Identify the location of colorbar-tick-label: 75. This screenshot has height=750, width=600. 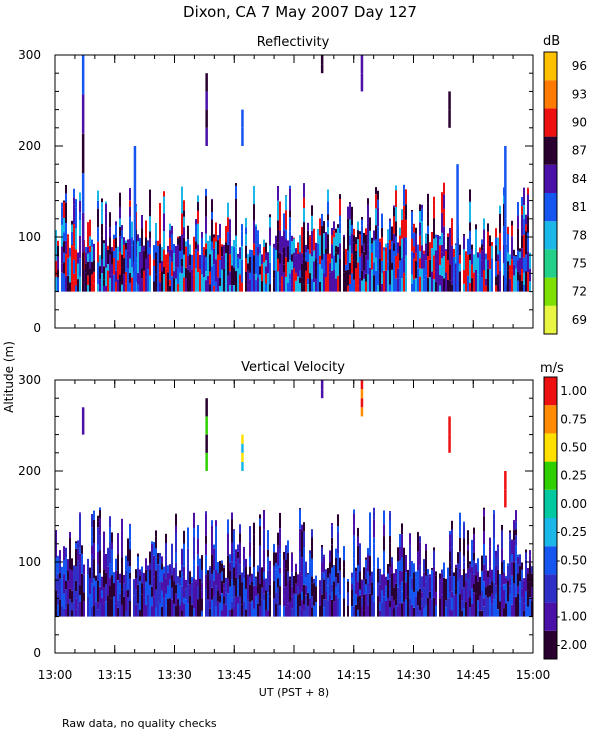
(579, 264).